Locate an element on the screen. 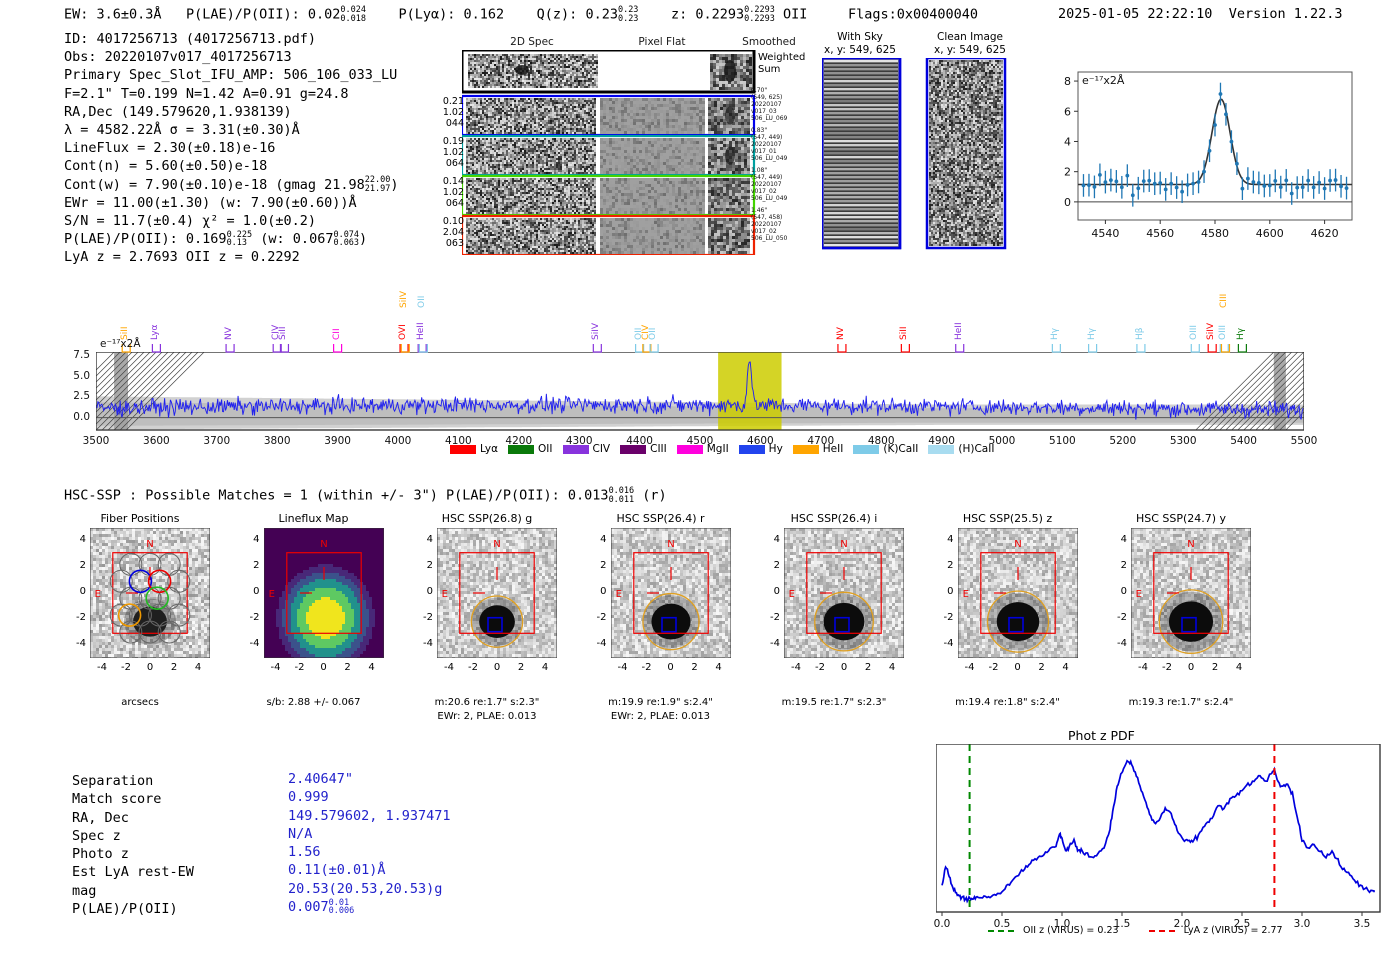  value-plae-poii: 0.007 0.01 0.006 is located at coordinates (369, 907).